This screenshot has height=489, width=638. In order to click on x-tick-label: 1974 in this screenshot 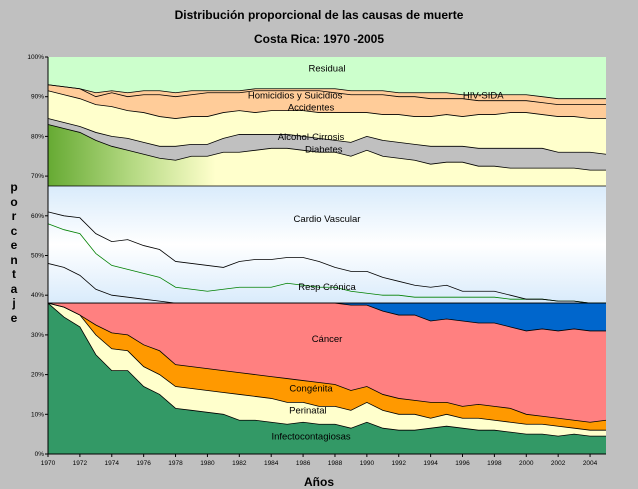, I will do `click(112, 463)`.